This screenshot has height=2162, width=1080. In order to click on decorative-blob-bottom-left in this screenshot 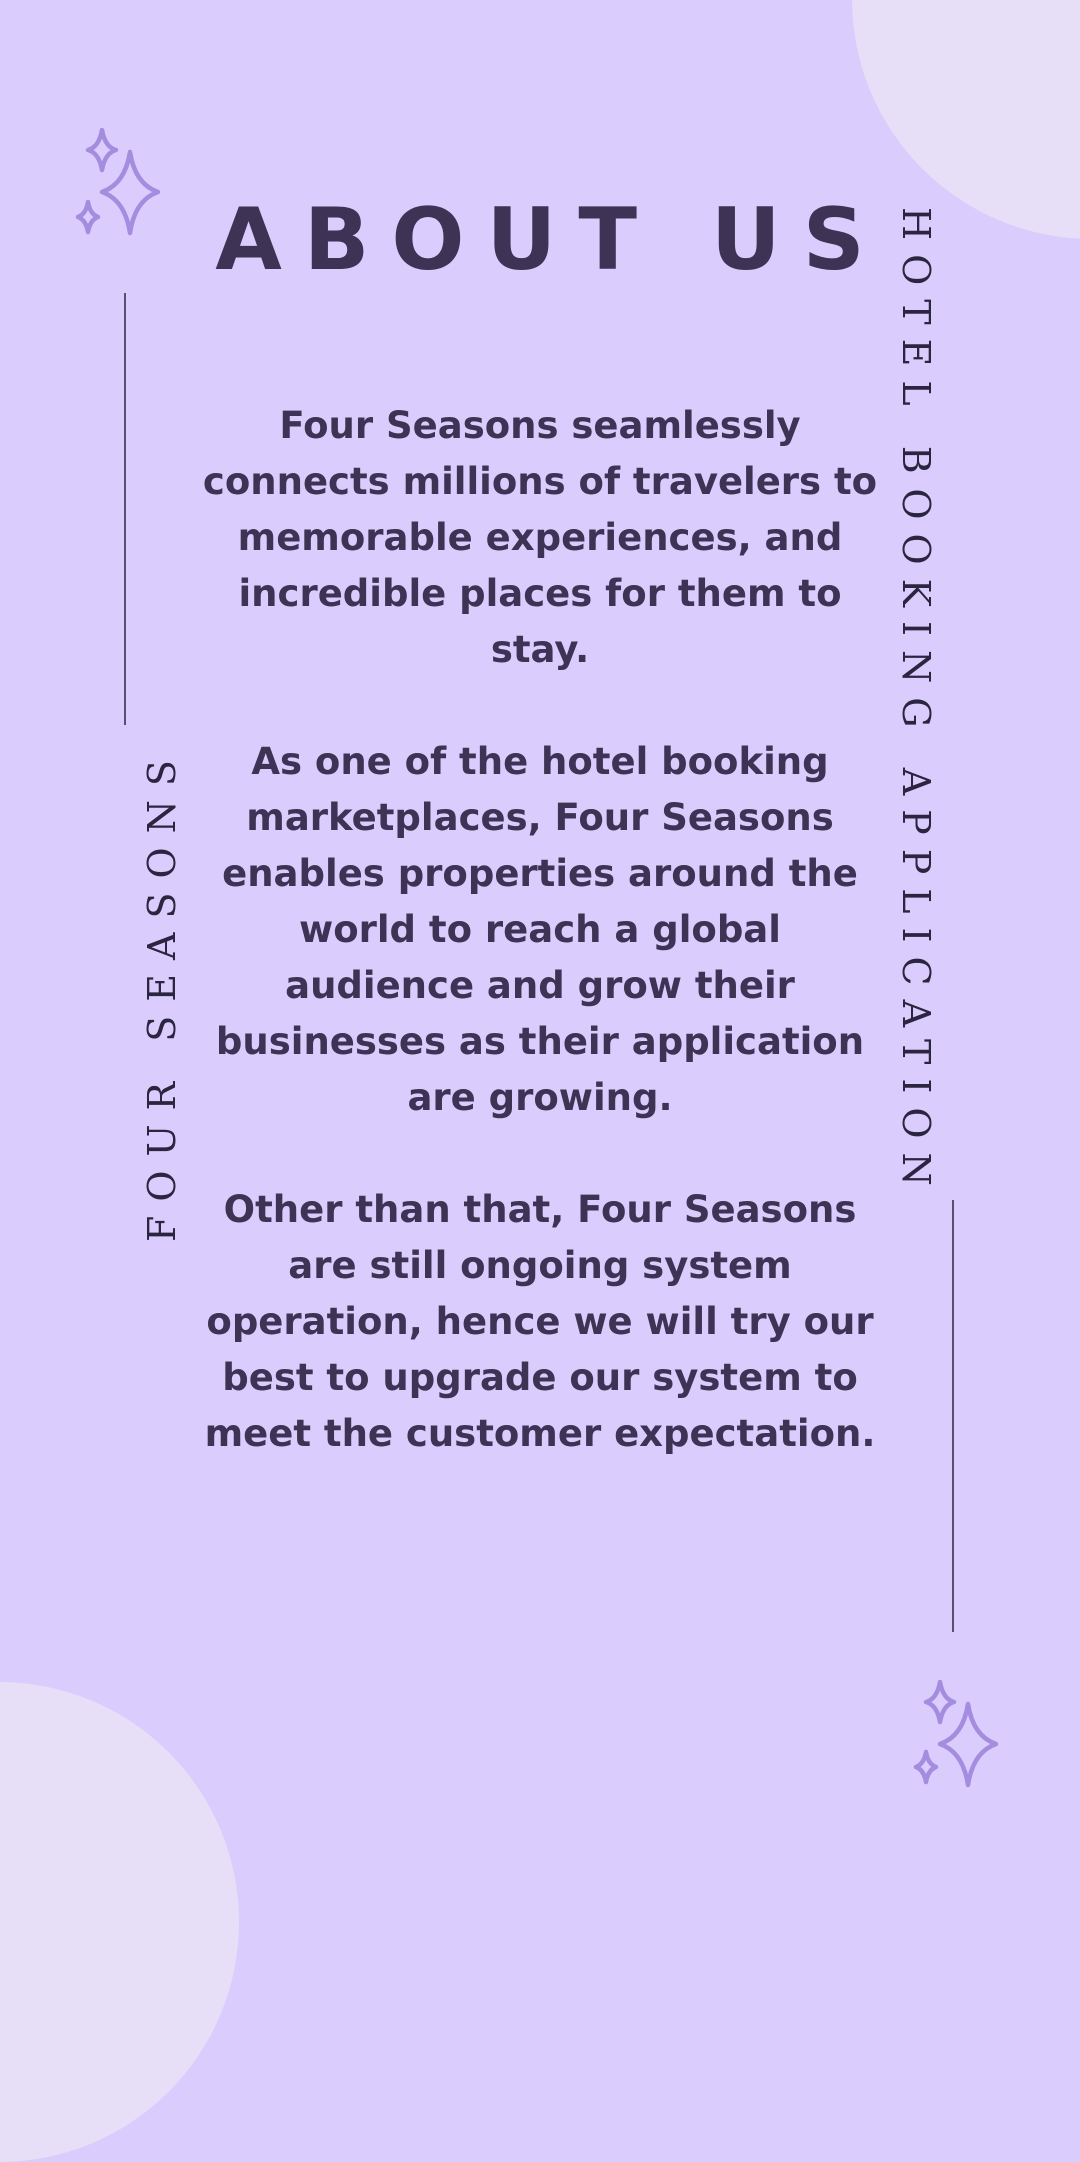, I will do `click(119, 1922)`.